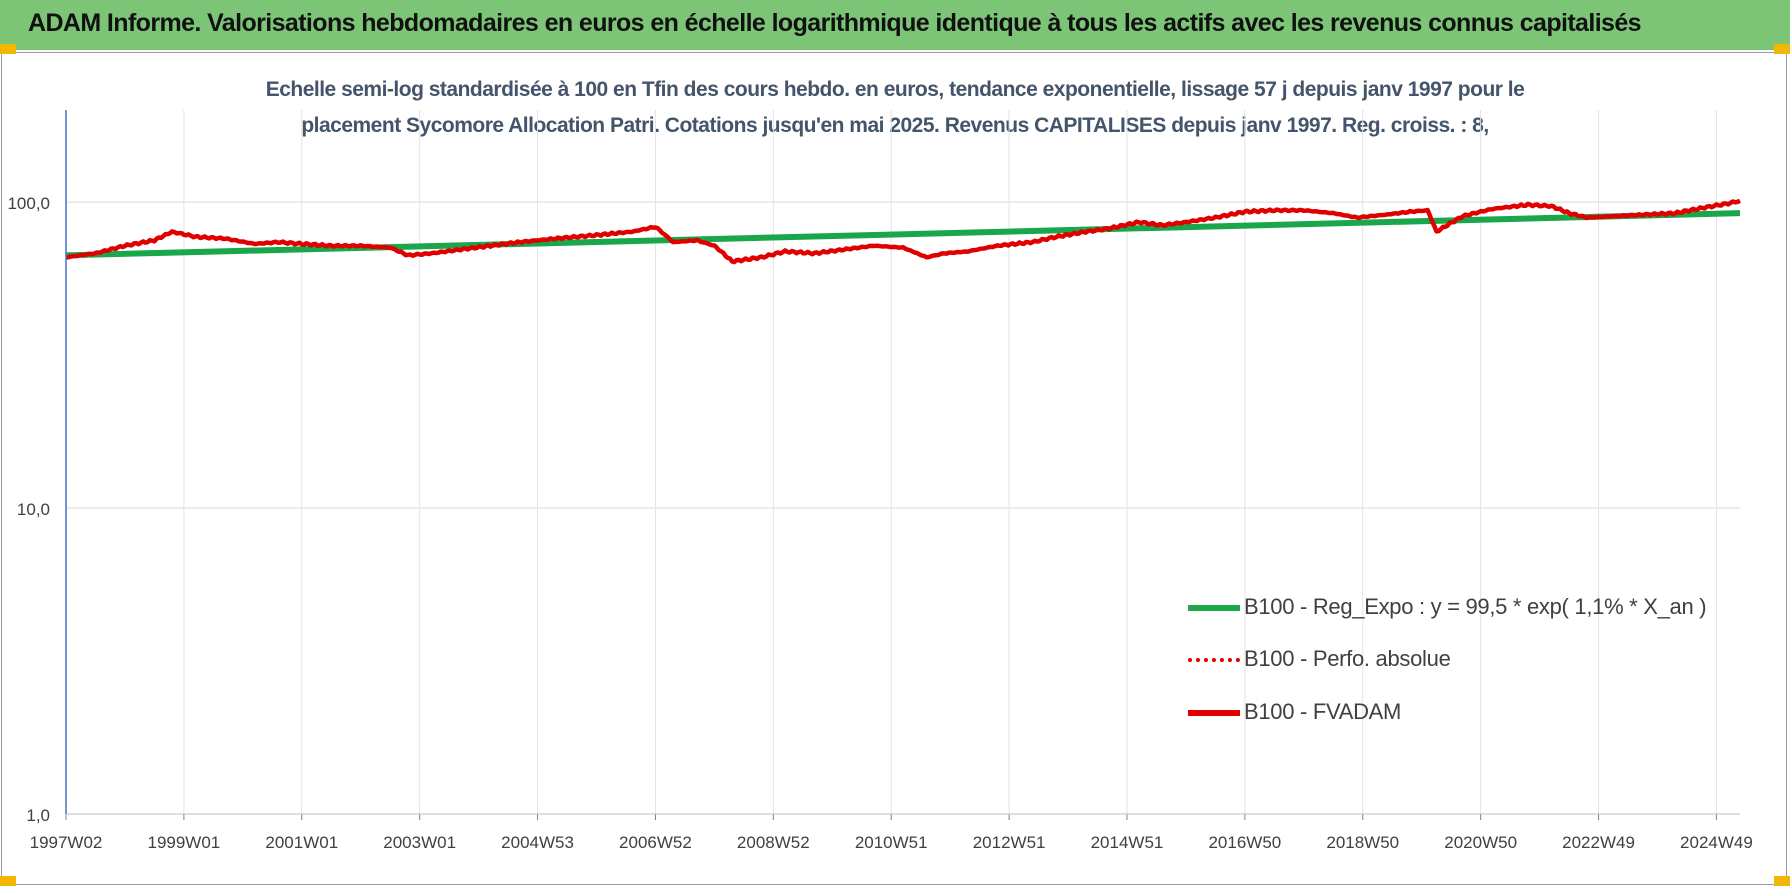  Describe the element at coordinates (38, 815) in the screenshot. I see `y-tick-label: 1,0` at that location.